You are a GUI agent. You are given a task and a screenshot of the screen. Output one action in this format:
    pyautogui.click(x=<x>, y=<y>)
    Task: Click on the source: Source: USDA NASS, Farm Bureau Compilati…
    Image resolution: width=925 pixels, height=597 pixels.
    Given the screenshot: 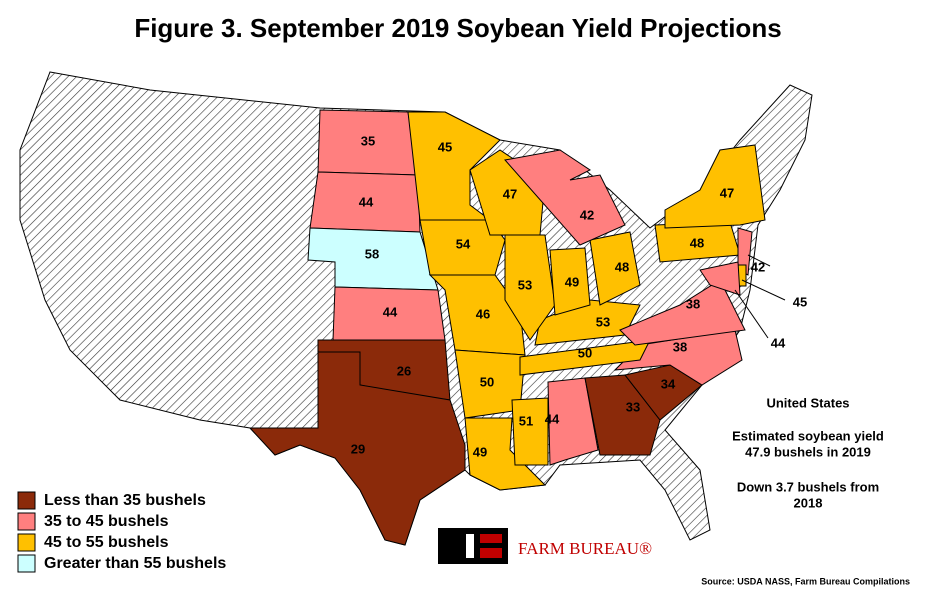 What is the action you would take?
    pyautogui.click(x=805, y=581)
    